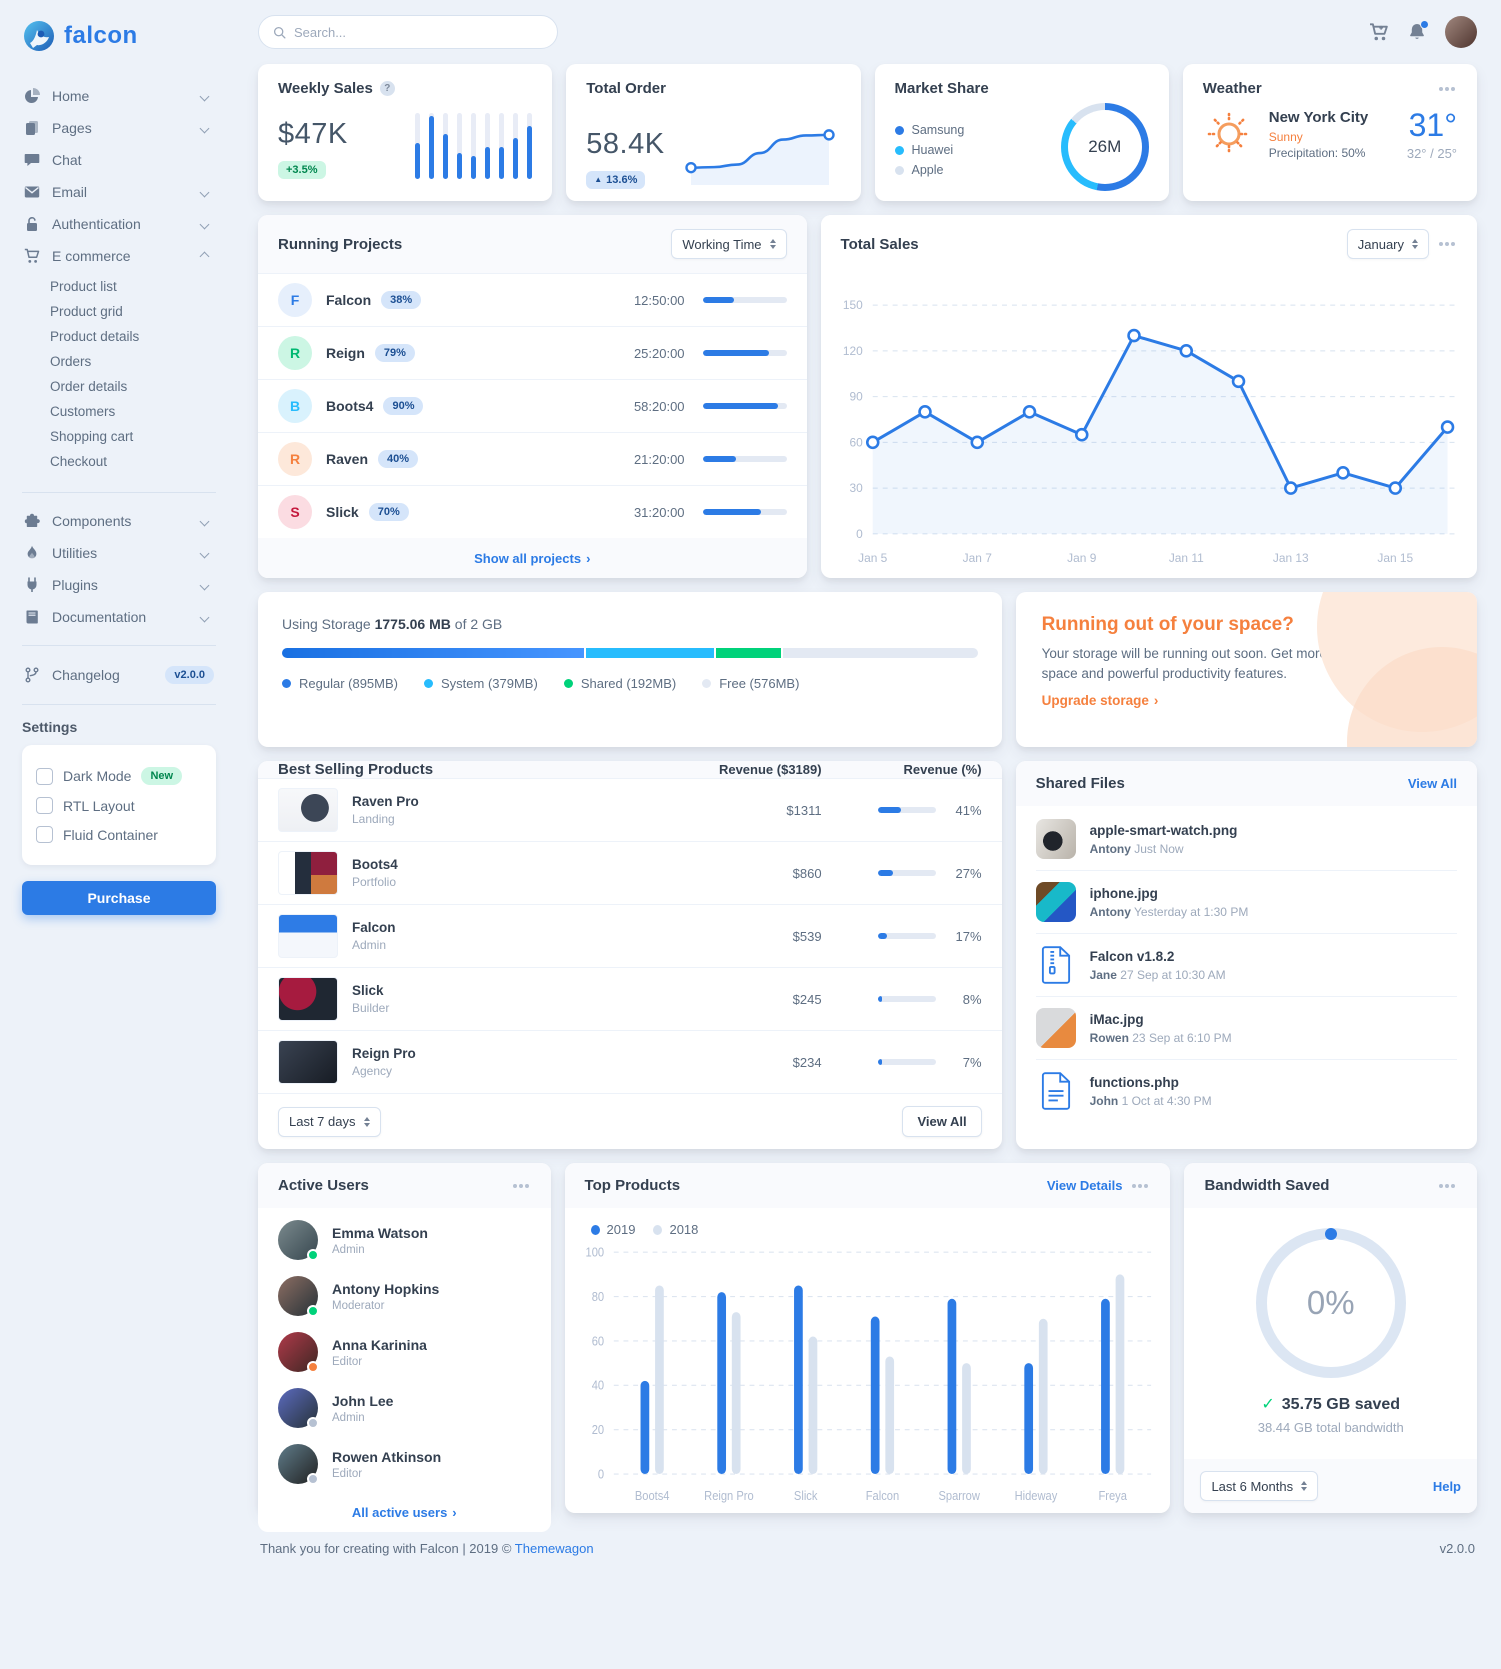 The image size is (1501, 1669). What do you see at coordinates (329, 1121) in the screenshot?
I see `last-7-days-select: Last 7 days` at bounding box center [329, 1121].